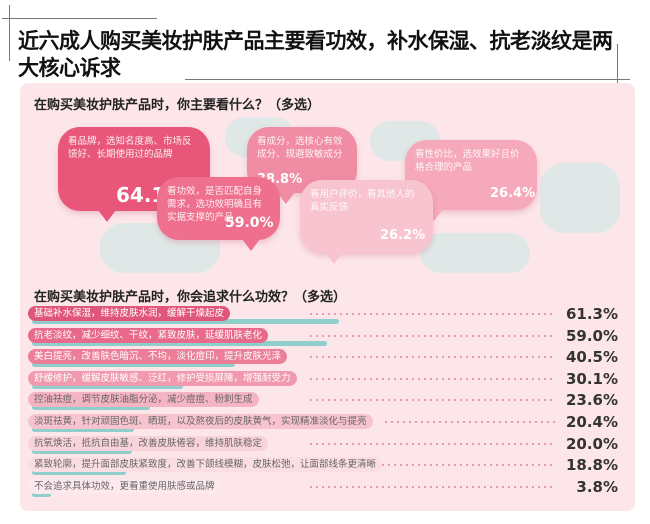  I want to click on bar-label: 抗老淡纹，减少细纹、干纹，紧致皮肤，延缓肌肤老化, so click(148, 335).